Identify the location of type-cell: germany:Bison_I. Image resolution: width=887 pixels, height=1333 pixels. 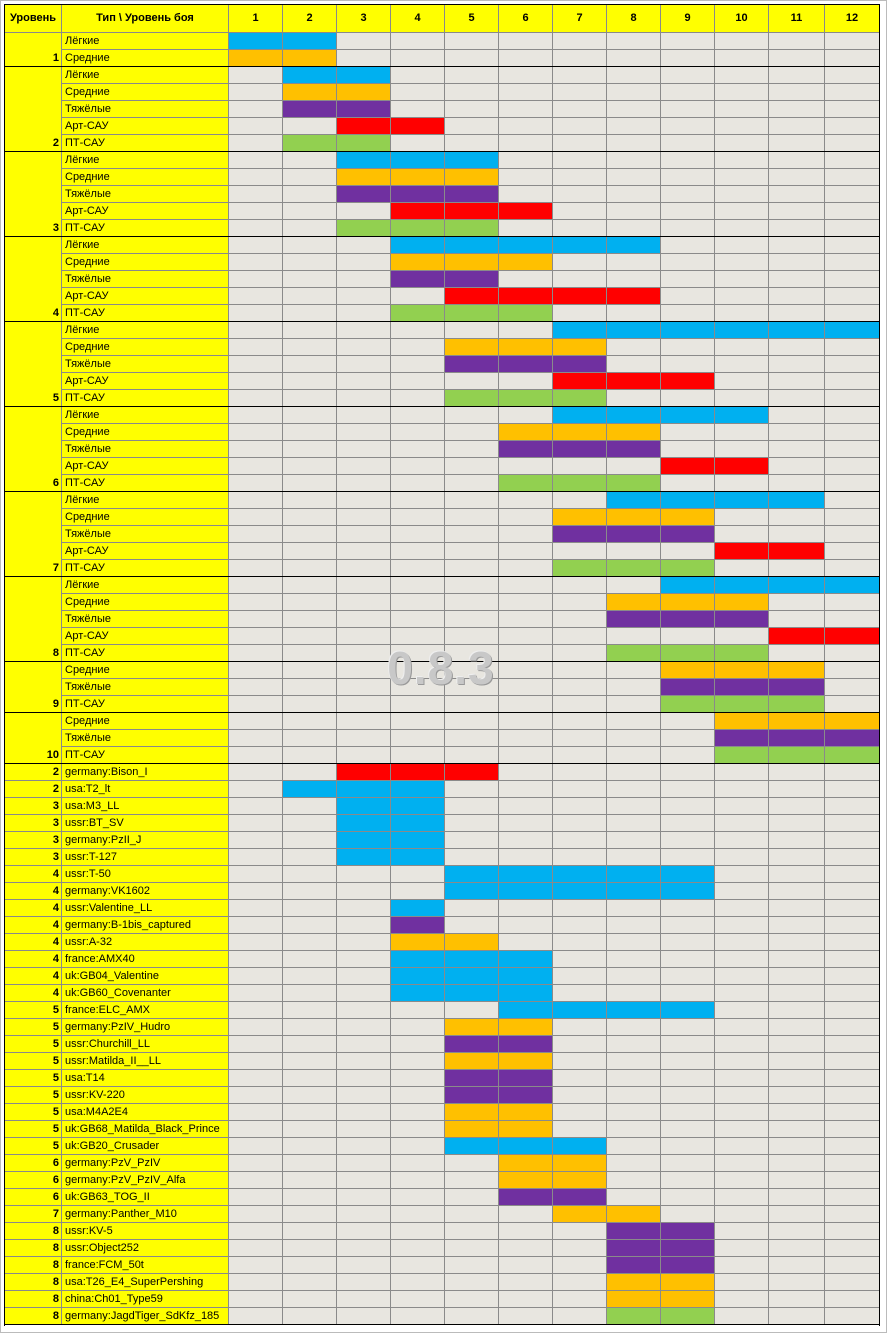
(145, 772).